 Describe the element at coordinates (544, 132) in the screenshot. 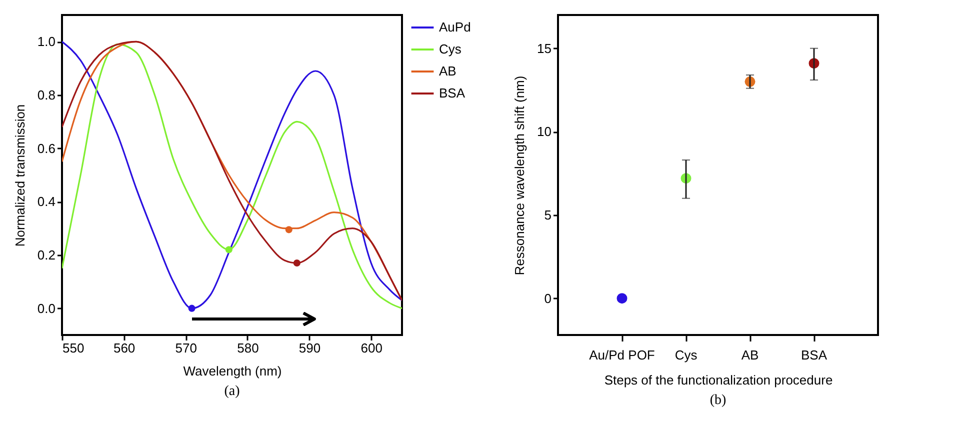

I see `y-tick-label: 10` at that location.